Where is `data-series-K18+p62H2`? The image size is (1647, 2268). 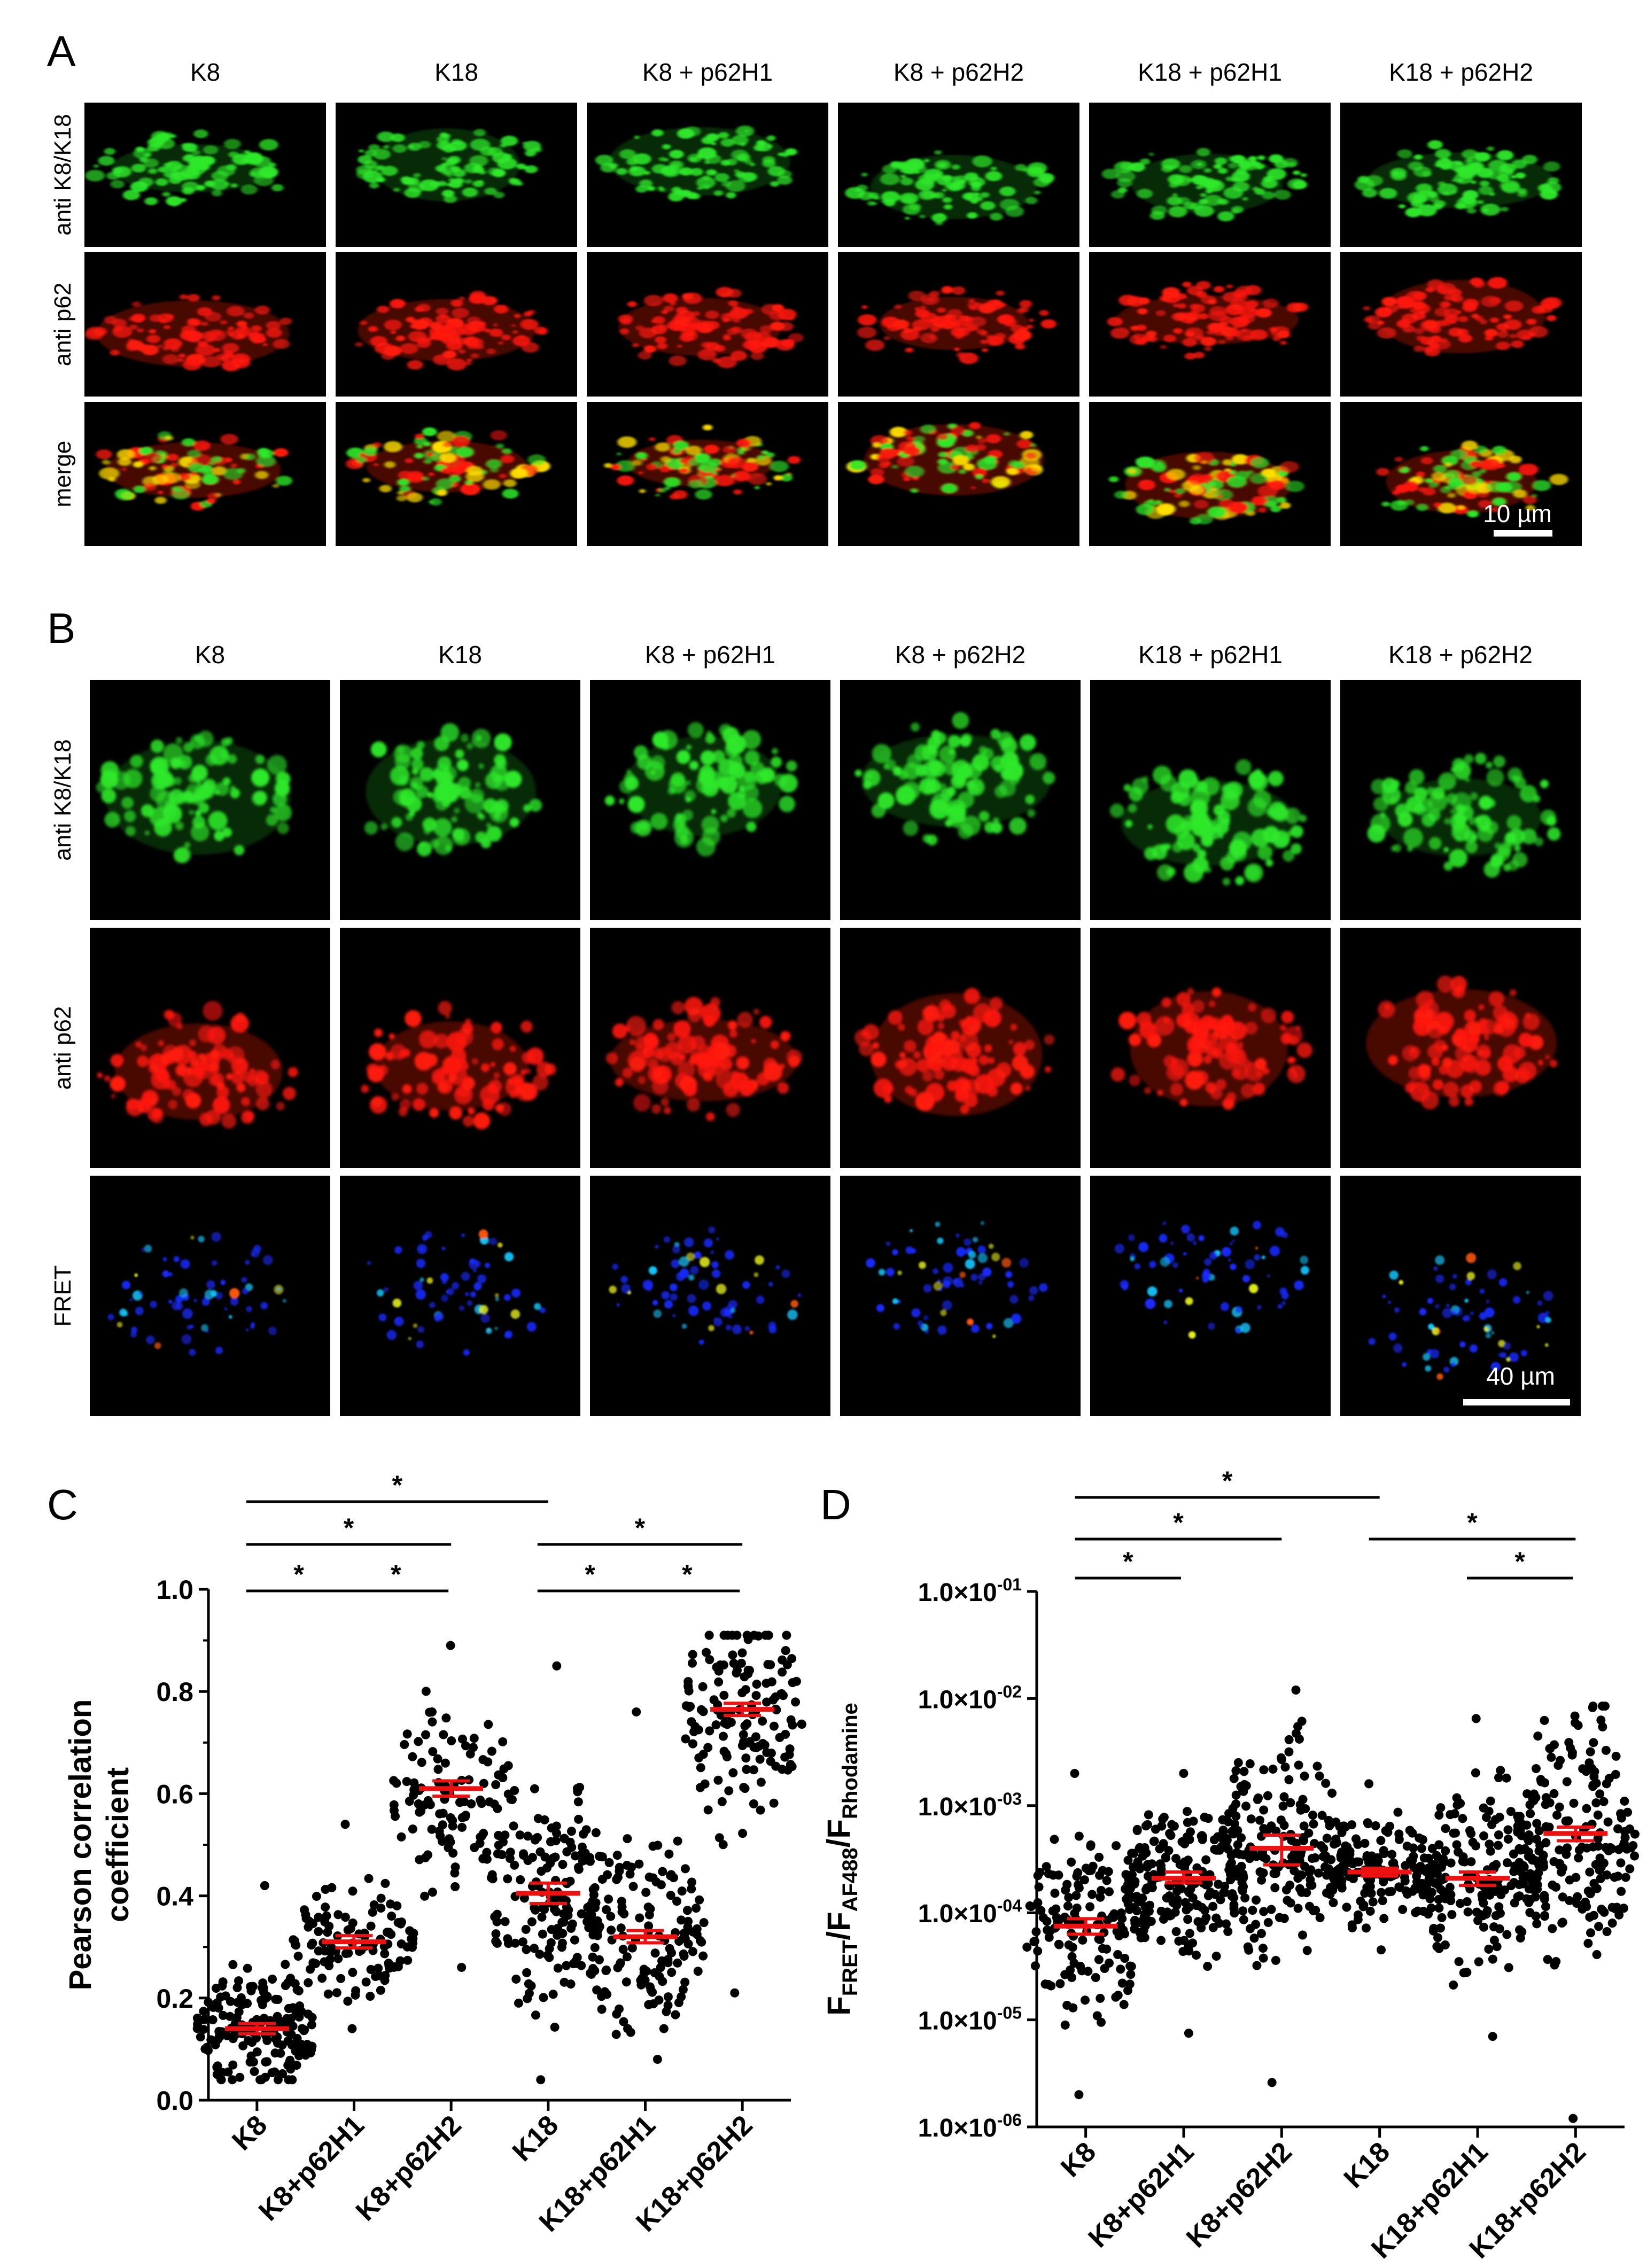
data-series-K18+p62H2 is located at coordinates (743, 1814).